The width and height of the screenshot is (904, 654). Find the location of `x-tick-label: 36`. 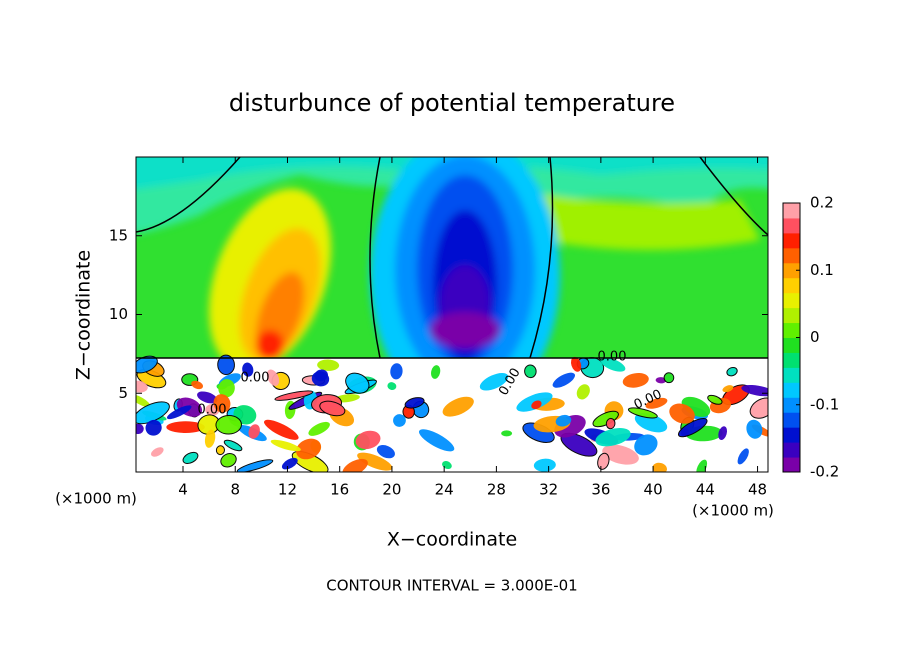

x-tick-label: 36 is located at coordinates (600, 490).